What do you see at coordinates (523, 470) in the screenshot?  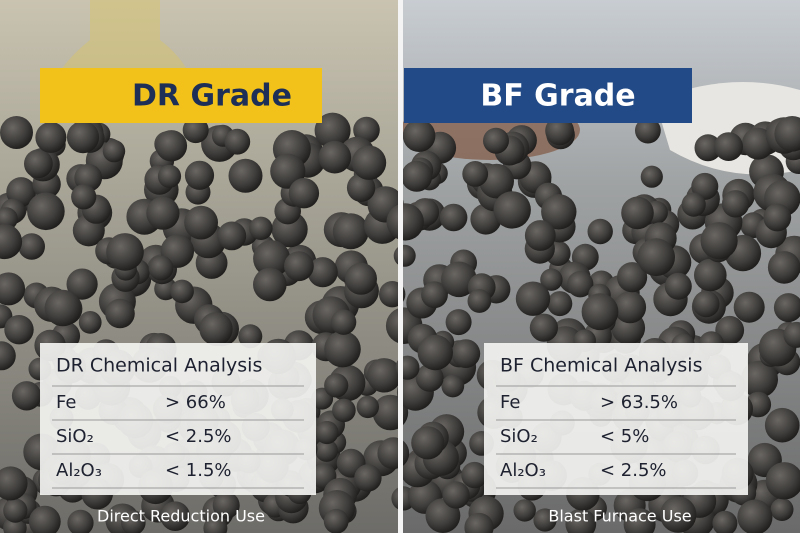 I see `element: Al₂O₃` at bounding box center [523, 470].